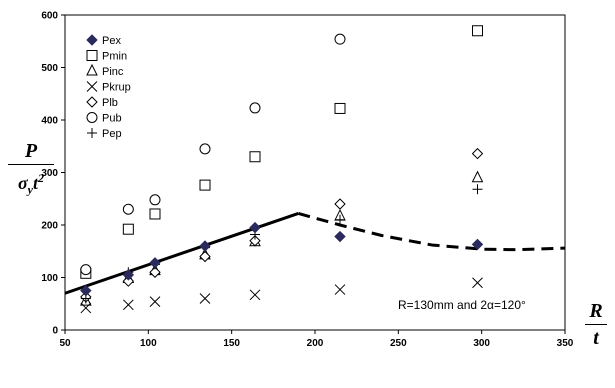 The height and width of the screenshot is (388, 615). Describe the element at coordinates (110, 103) in the screenshot. I see `legend-label-plb: Plb` at that location.